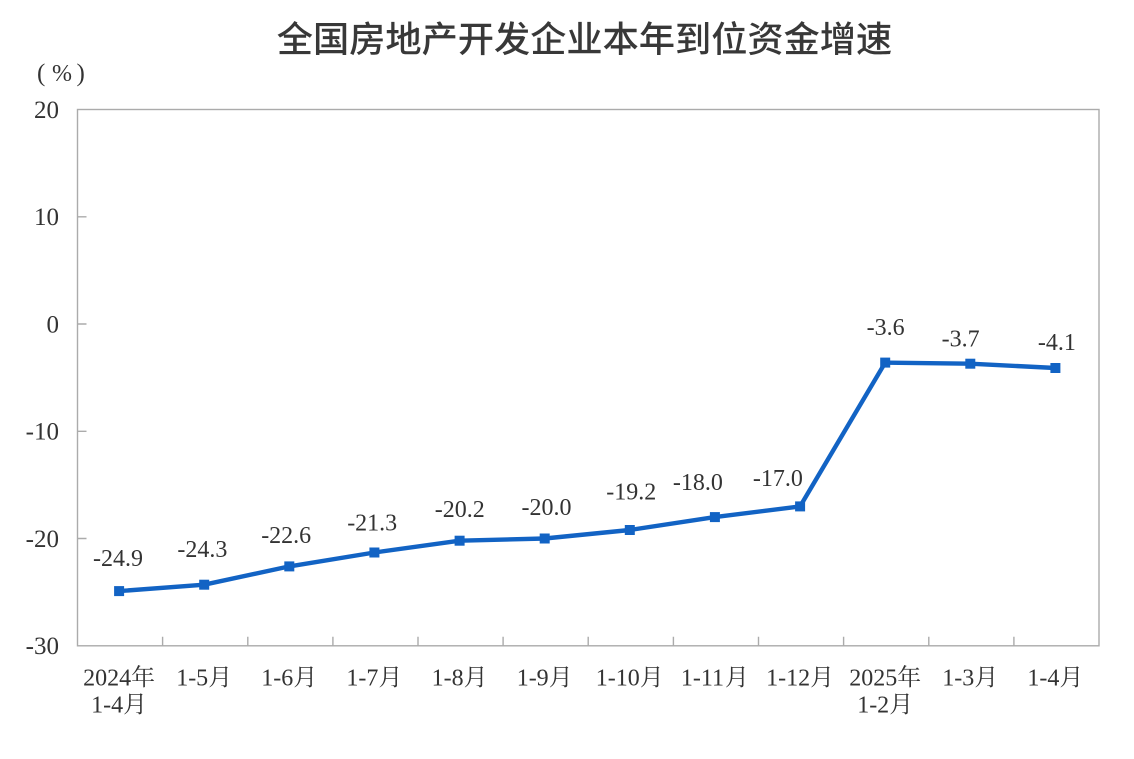 The width and height of the screenshot is (1134, 759). Describe the element at coordinates (202, 550) in the screenshot. I see `svg-text: -24.3` at that location.